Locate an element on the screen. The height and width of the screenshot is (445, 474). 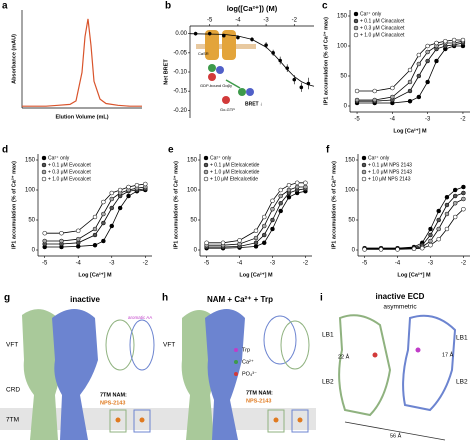
panel-letter: i is located at coordinates (321, 298).